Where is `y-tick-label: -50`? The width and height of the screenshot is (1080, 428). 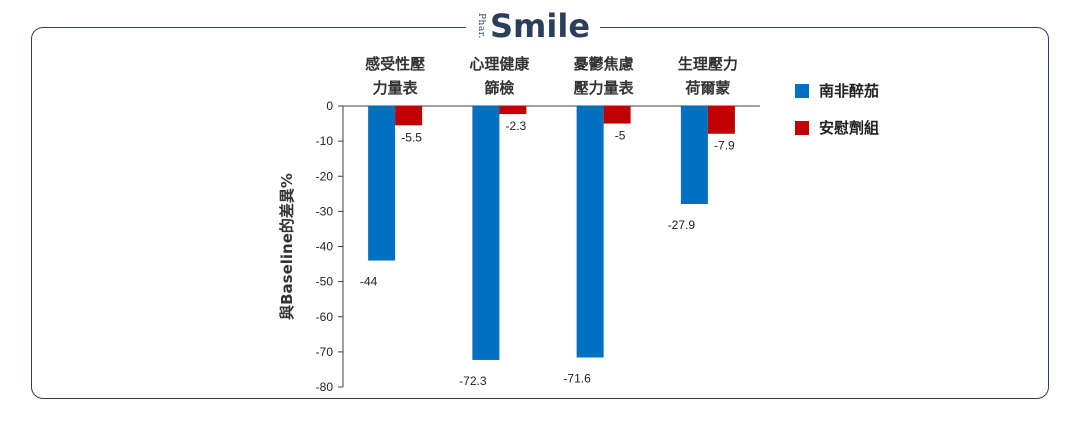
y-tick-label: -50 is located at coordinates (325, 282).